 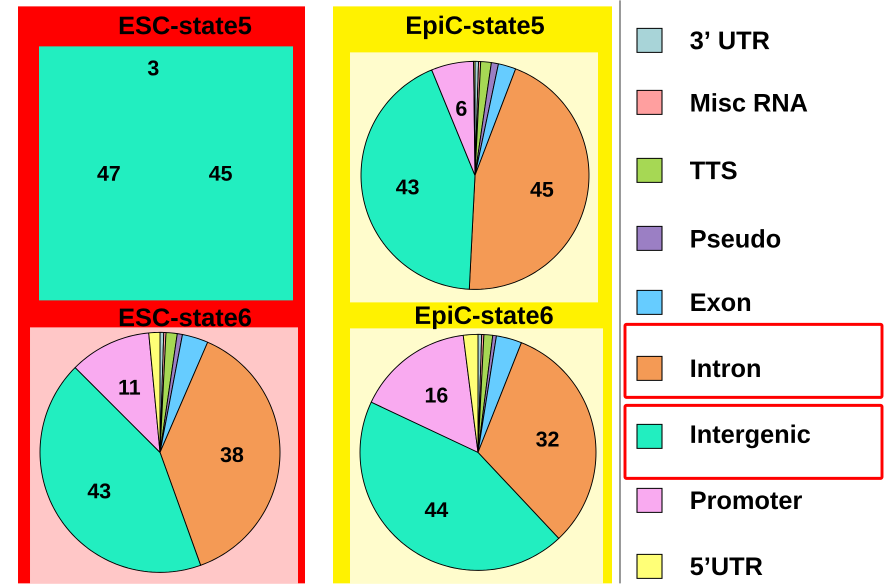 I want to click on legend-label: Intergenic, so click(x=750, y=436).